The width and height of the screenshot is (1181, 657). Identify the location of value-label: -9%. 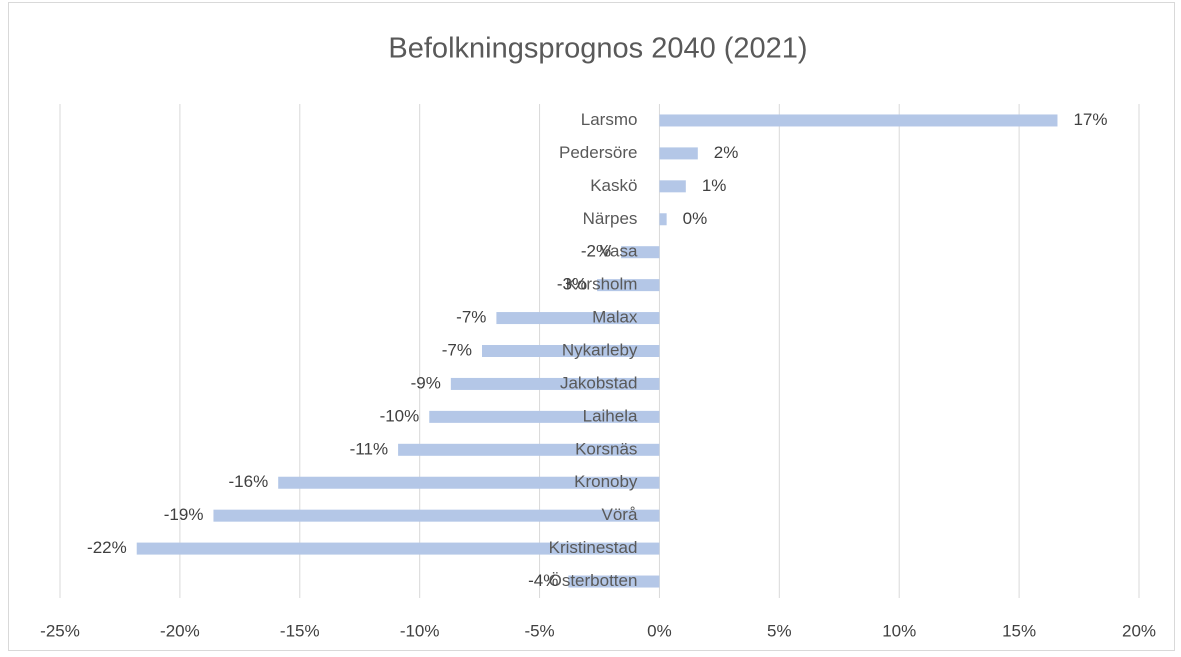
(426, 382).